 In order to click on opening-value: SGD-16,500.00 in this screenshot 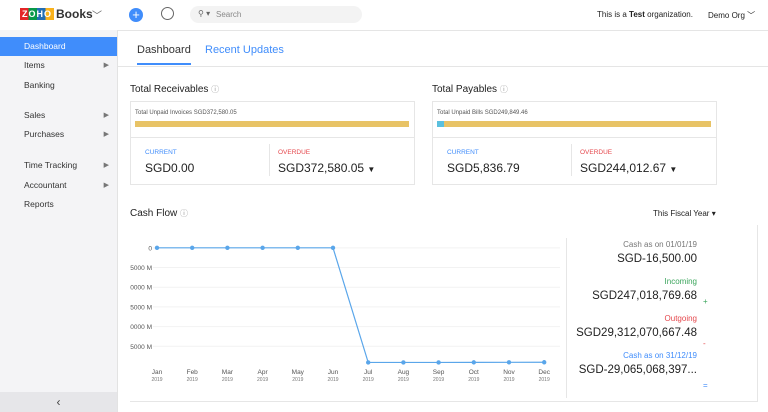, I will do `click(657, 259)`.